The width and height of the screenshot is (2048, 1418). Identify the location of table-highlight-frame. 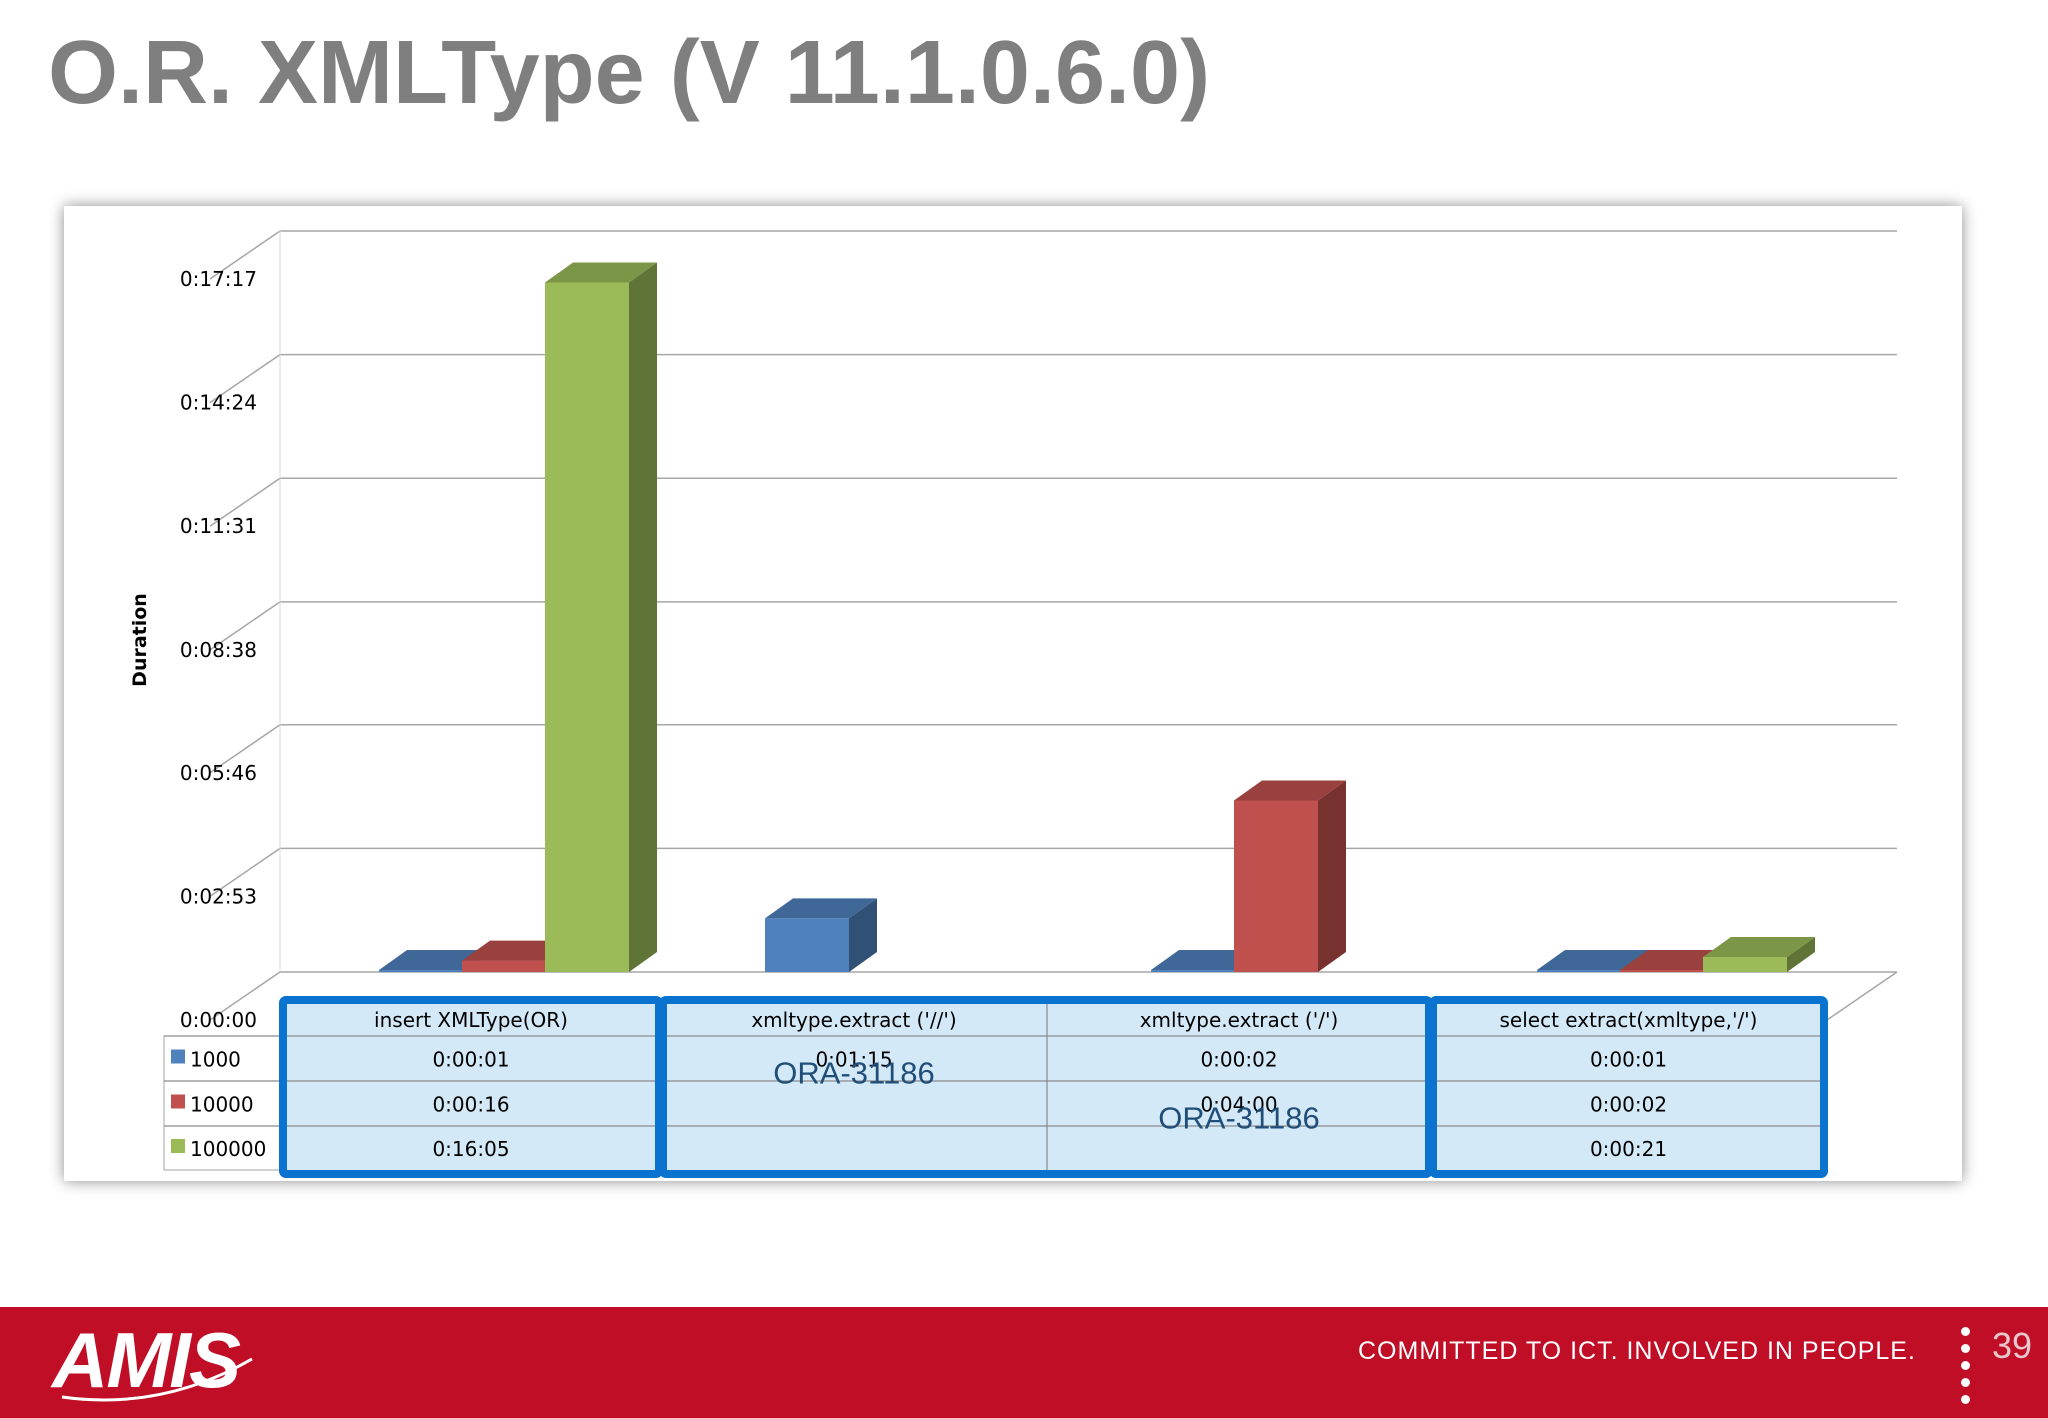
(1628, 1087).